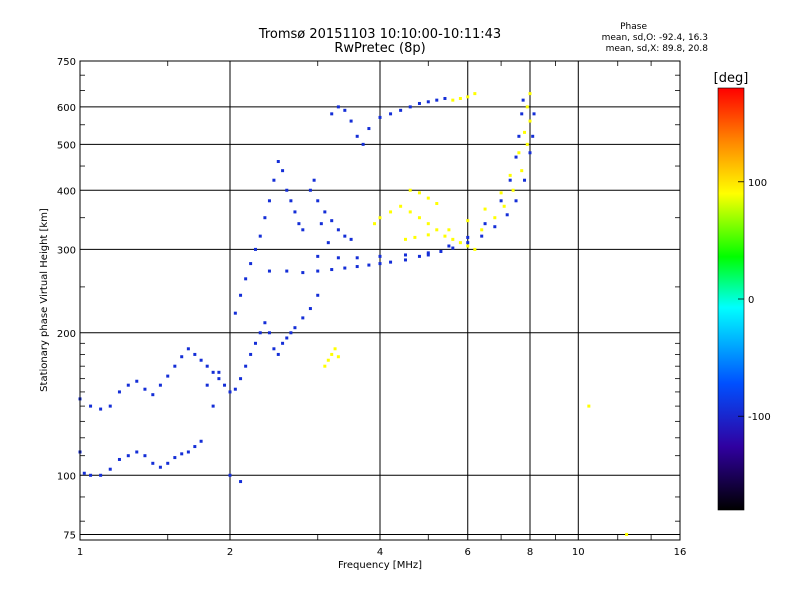  I want to click on y-tick-label: 75, so click(69, 535).